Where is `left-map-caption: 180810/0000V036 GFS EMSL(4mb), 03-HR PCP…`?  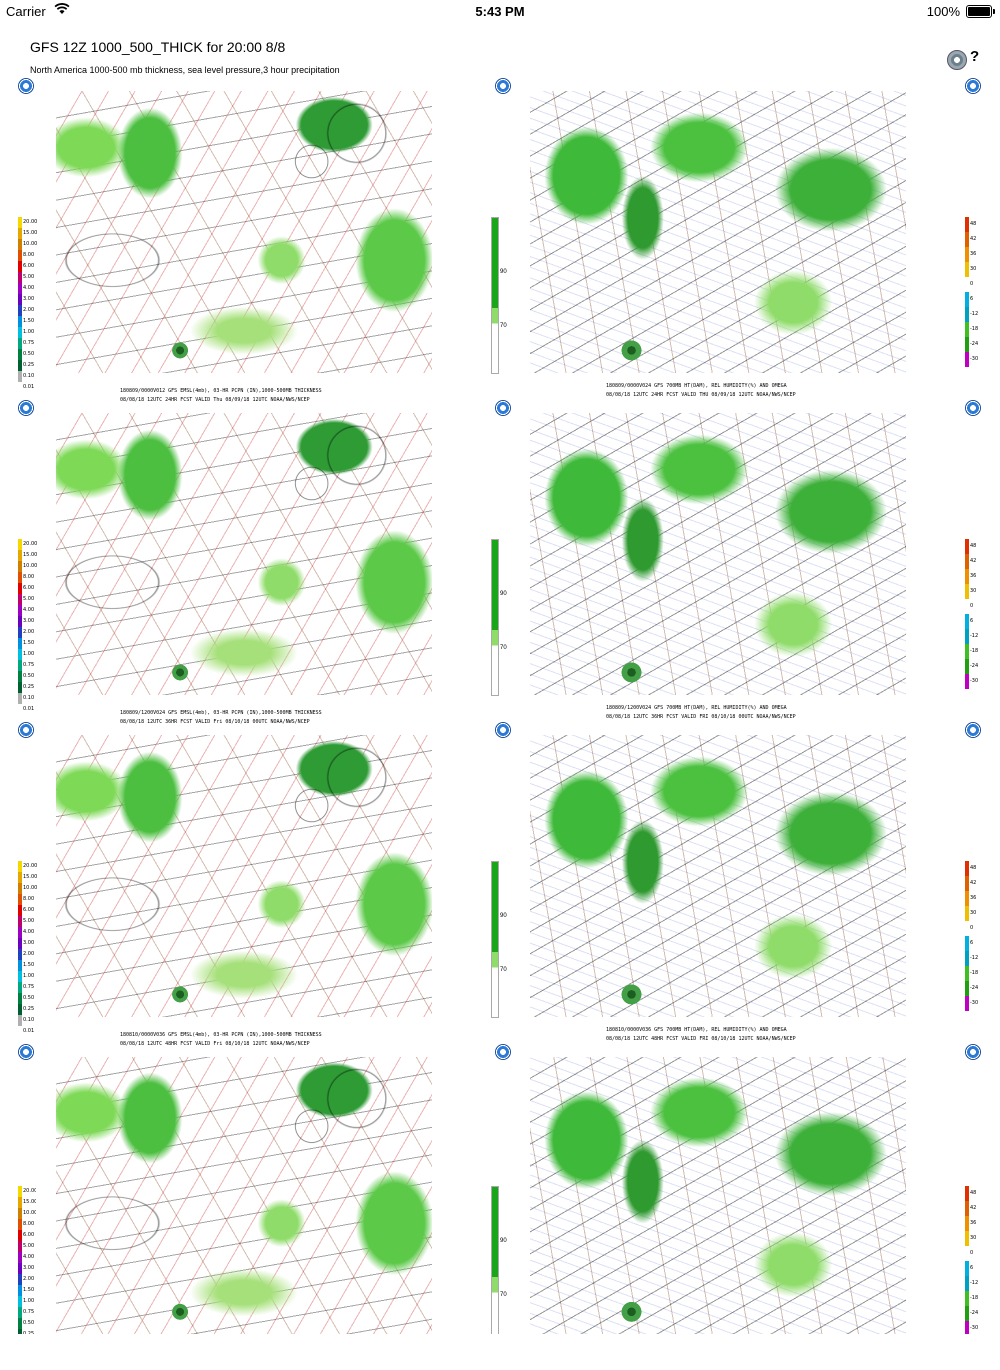
left-map-caption: 180810/0000V036 GFS EMSL(4mb), 03-HR PCP… is located at coordinates (221, 1039).